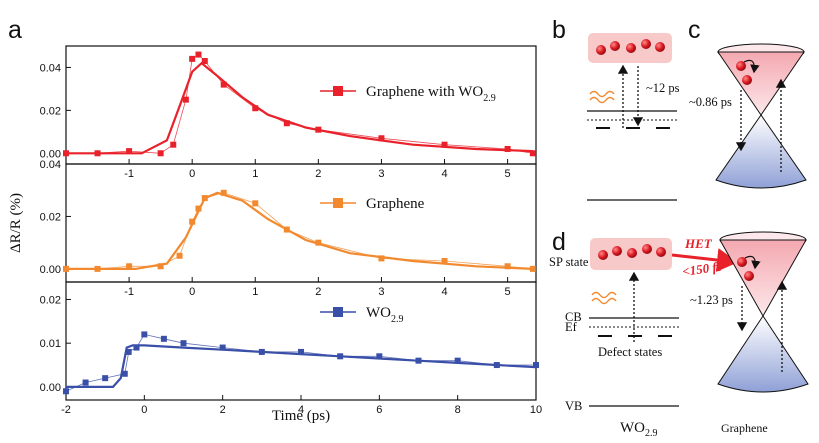 This screenshot has height=443, width=819. I want to click on x-tick-label: 1, so click(255, 292).